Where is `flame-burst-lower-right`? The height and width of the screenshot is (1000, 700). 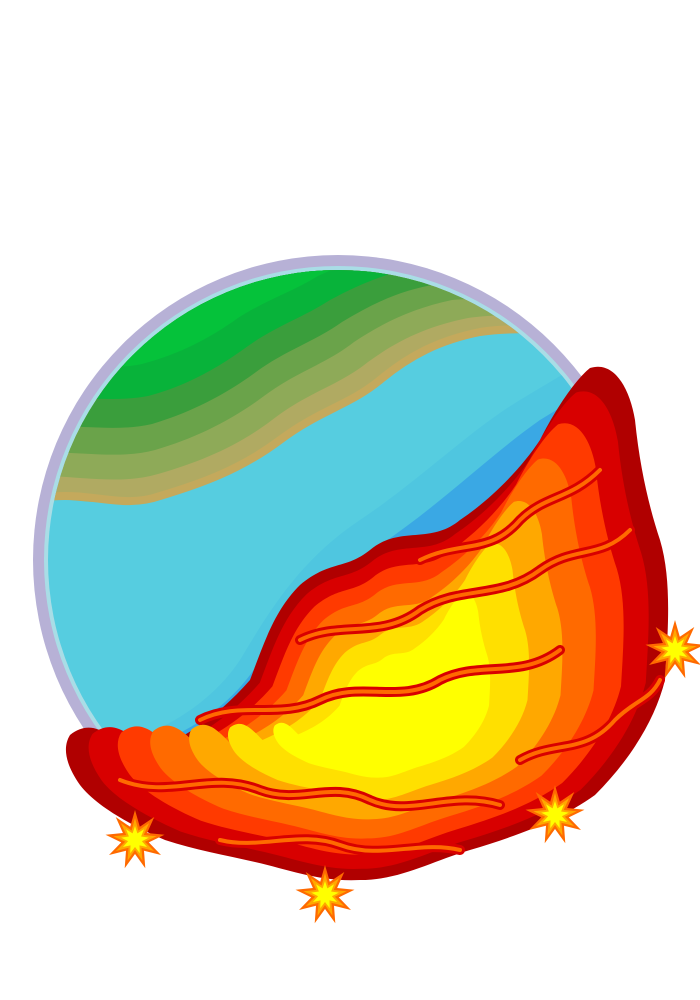
flame-burst-lower-right is located at coordinates (555, 814).